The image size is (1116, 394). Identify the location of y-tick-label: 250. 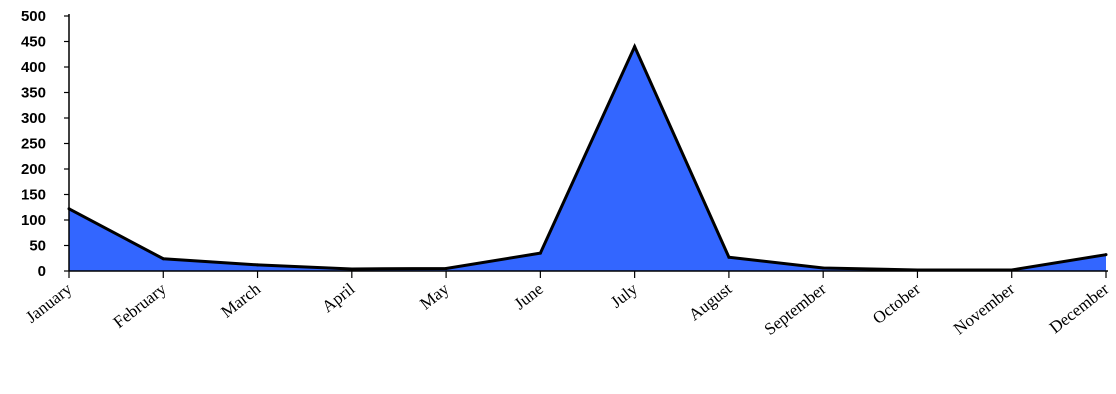
(33, 144).